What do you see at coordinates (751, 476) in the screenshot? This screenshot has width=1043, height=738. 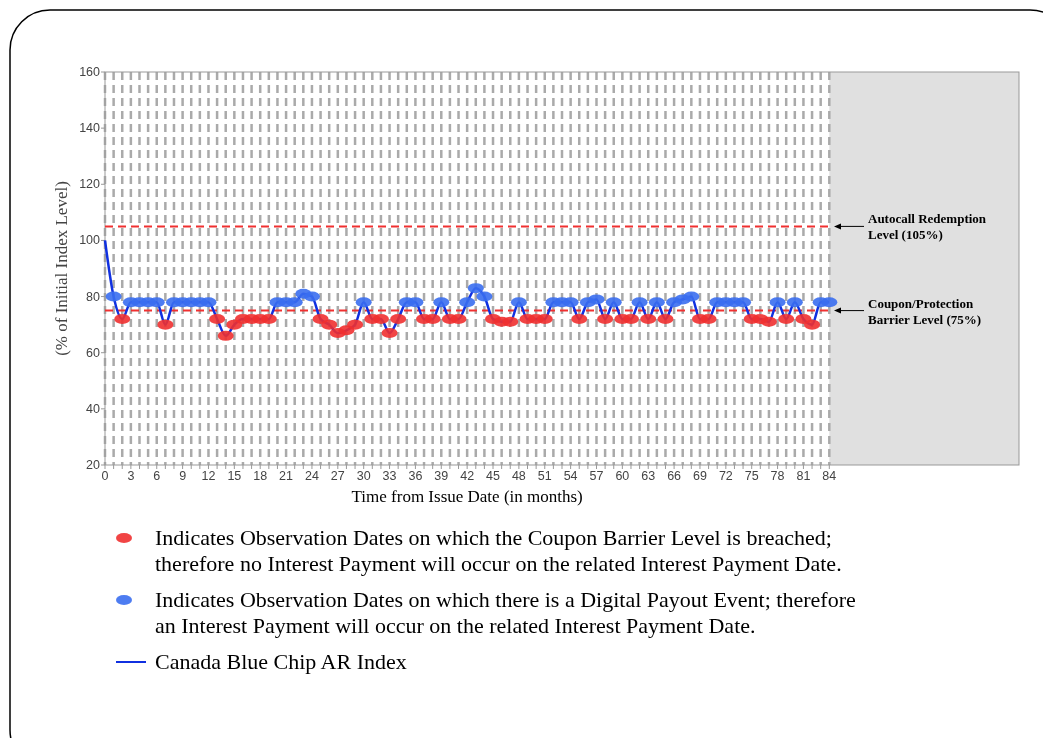 I see `x-tick-label: 75` at bounding box center [751, 476].